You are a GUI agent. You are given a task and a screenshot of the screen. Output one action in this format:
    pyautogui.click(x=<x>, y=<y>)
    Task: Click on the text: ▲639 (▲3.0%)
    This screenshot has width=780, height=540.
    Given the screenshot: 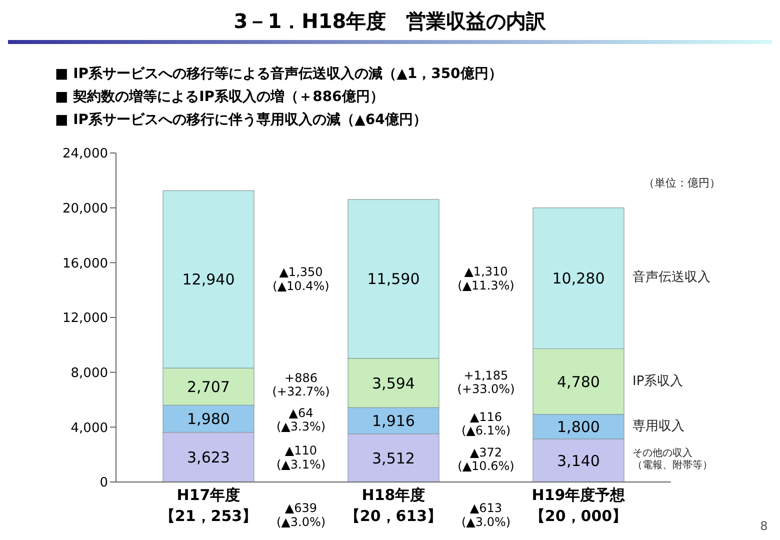 What is the action you would take?
    pyautogui.click(x=301, y=515)
    